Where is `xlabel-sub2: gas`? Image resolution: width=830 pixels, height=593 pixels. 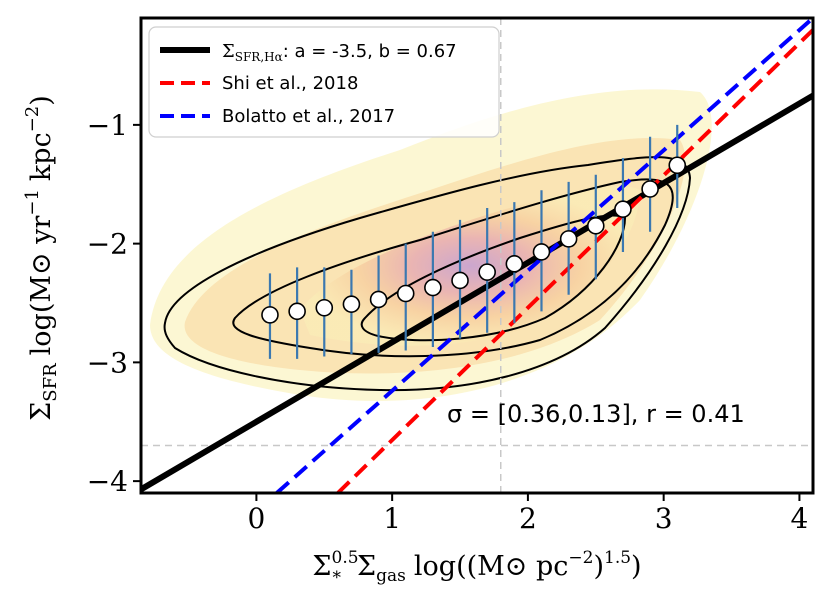 xlabel-sub2: gas is located at coordinates (391, 576).